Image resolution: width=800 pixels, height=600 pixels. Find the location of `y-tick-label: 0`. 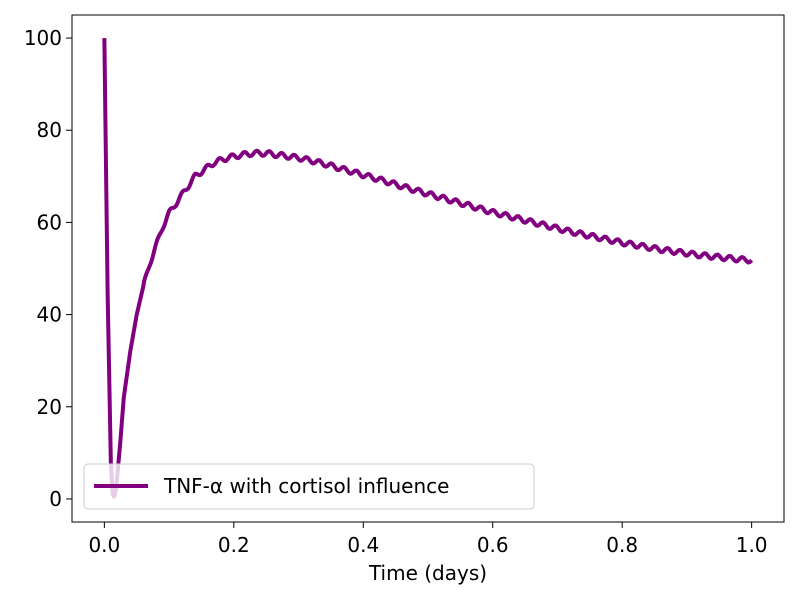

y-tick-label: 0 is located at coordinates (55, 499).